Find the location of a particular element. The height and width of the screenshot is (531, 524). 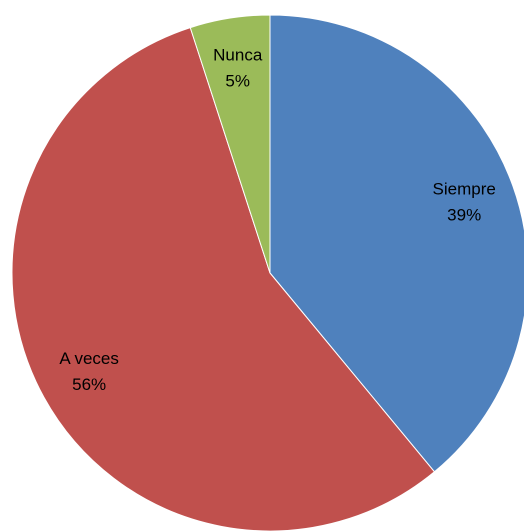

slice-label: Nunca is located at coordinates (238, 55).